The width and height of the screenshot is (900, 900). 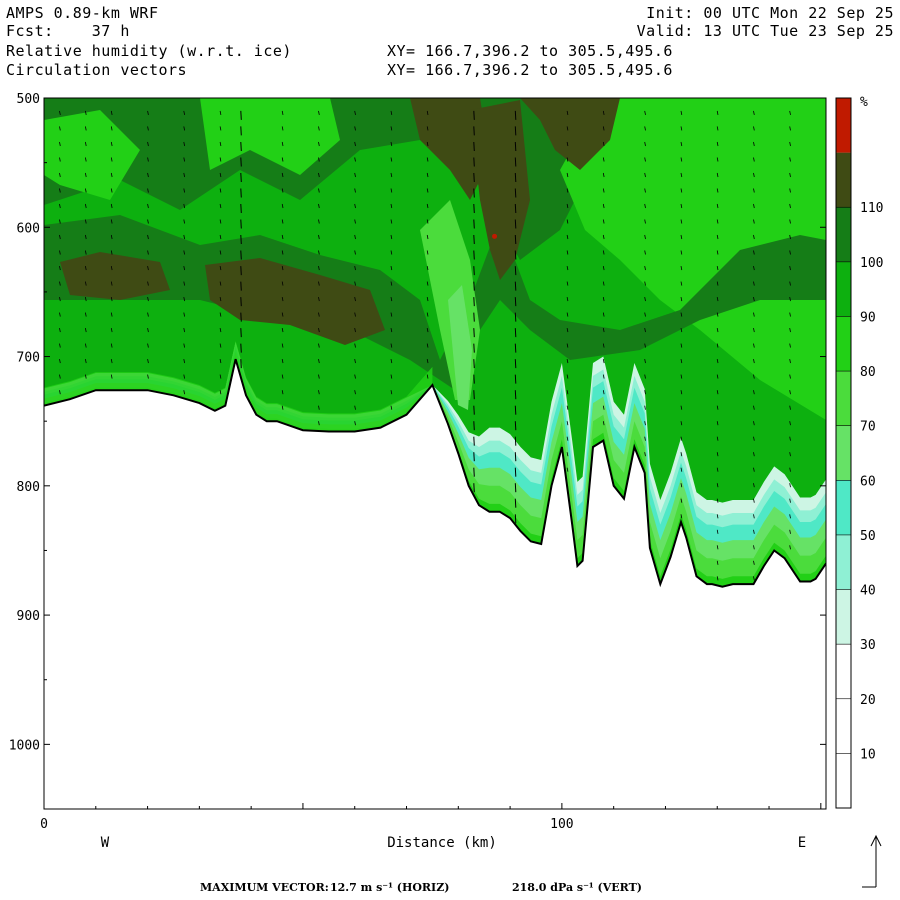 What do you see at coordinates (530, 70) in the screenshot?
I see `xy-range-2: XY= 166.7,396.2 to 305.5,495.6` at bounding box center [530, 70].